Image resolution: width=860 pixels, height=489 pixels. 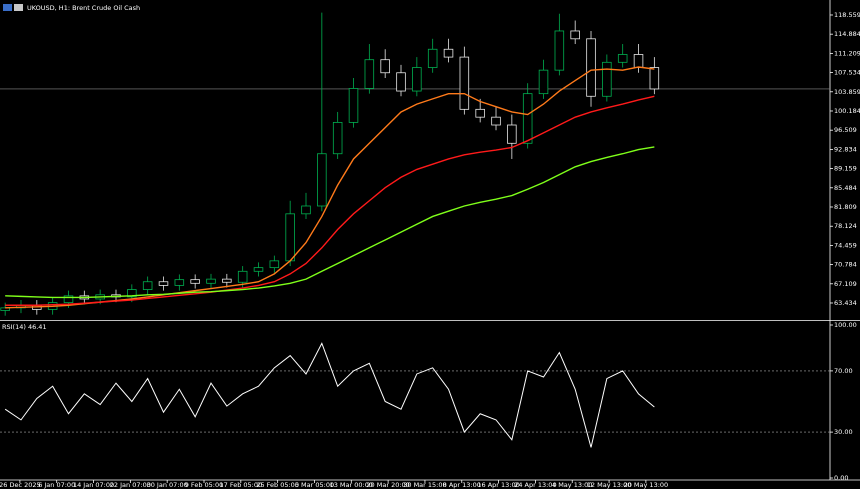 What do you see at coordinates (351, 485) in the screenshot?
I see `x-tick-label: 13 Mar 00:00` at bounding box center [351, 485].